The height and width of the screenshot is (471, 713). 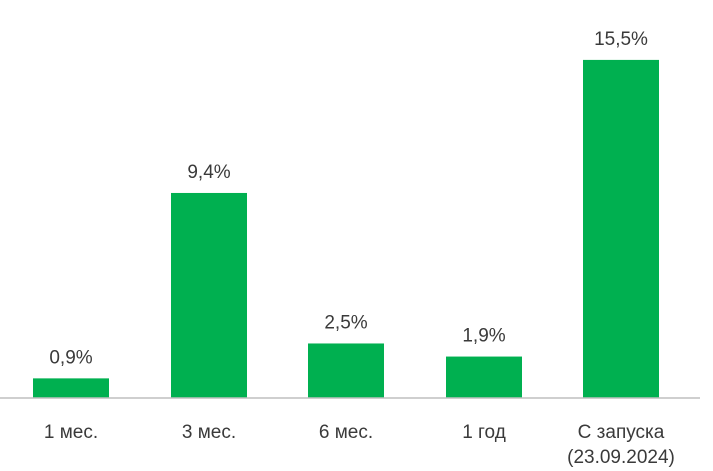 What do you see at coordinates (483, 336) in the screenshot?
I see `data-label-3: 1,9%` at bounding box center [483, 336].